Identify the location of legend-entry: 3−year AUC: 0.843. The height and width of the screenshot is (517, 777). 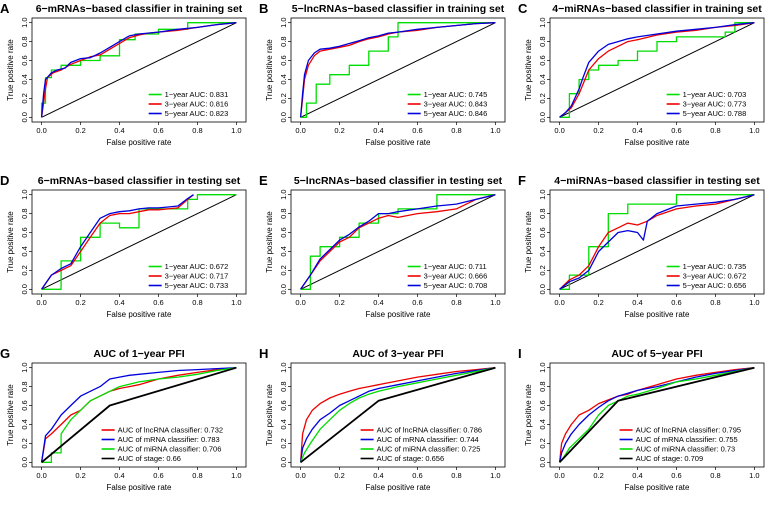
(456, 104).